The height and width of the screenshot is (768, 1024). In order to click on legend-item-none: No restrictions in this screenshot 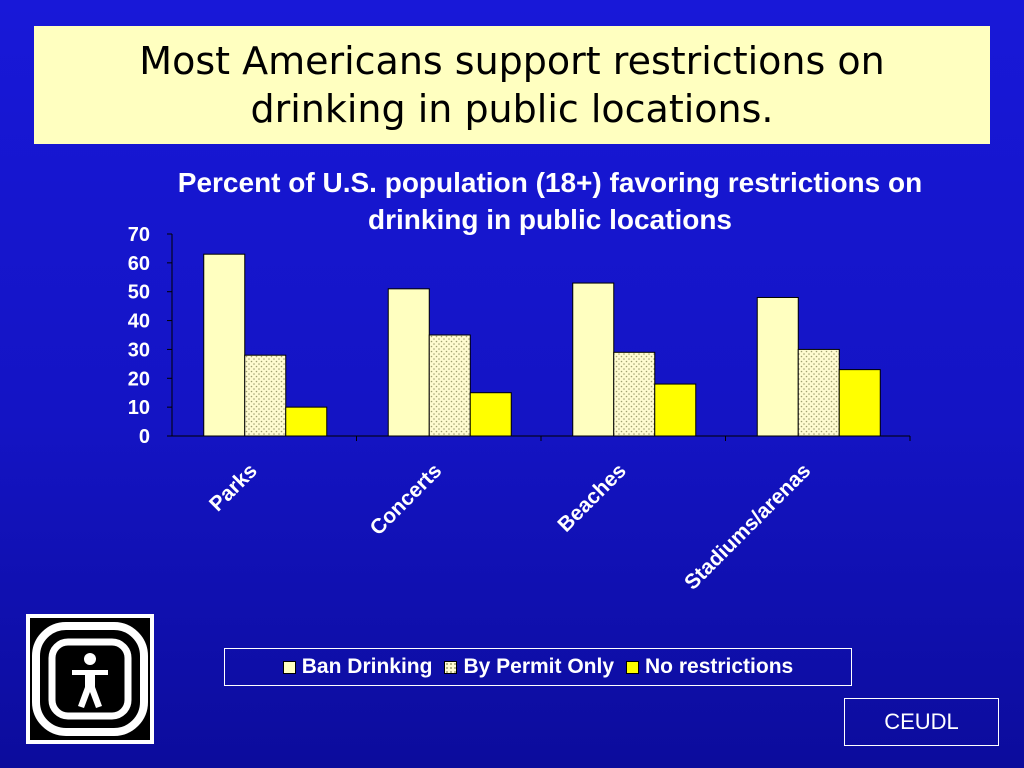, I will do `click(709, 667)`.